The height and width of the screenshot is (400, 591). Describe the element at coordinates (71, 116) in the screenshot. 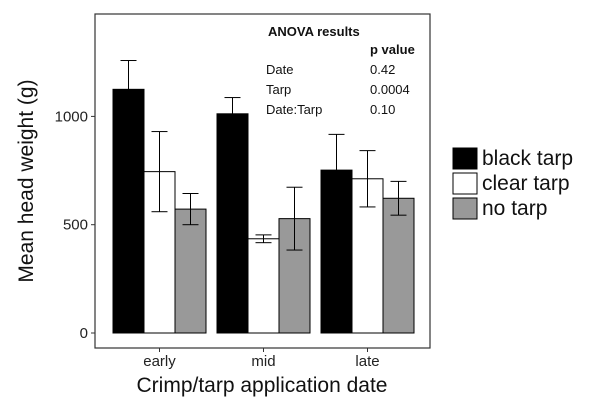

I see `y-tick-label-1000: 1000` at that location.